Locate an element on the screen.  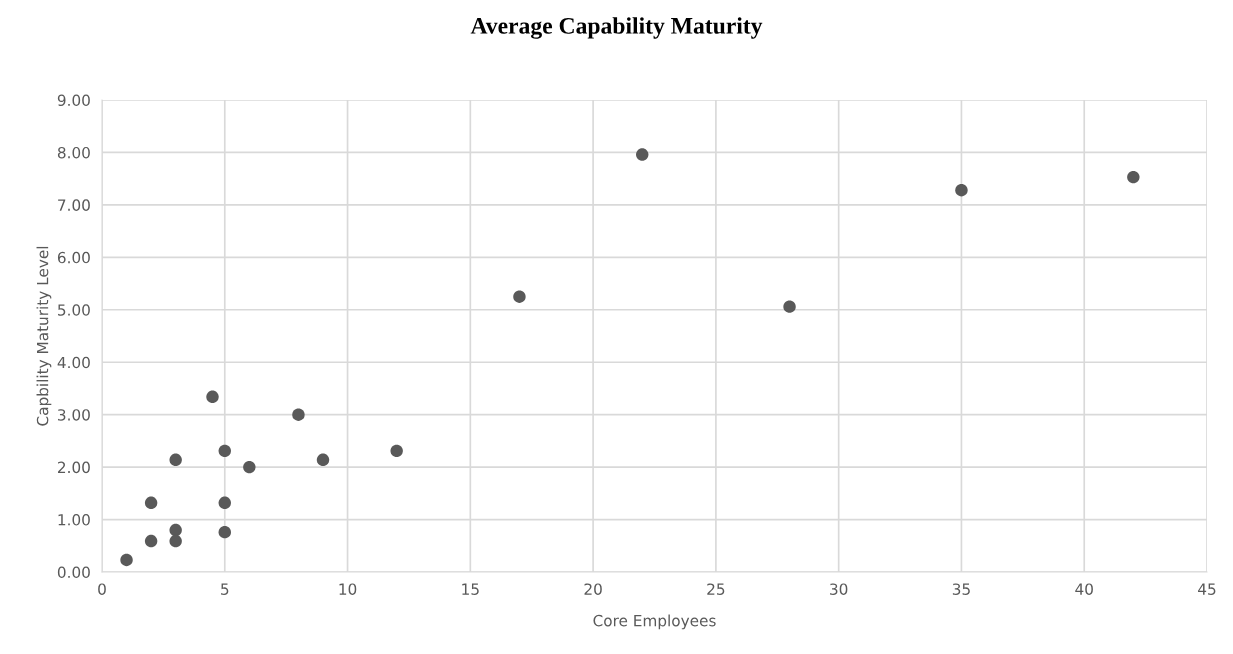
x-tick-label: 30 is located at coordinates (839, 589).